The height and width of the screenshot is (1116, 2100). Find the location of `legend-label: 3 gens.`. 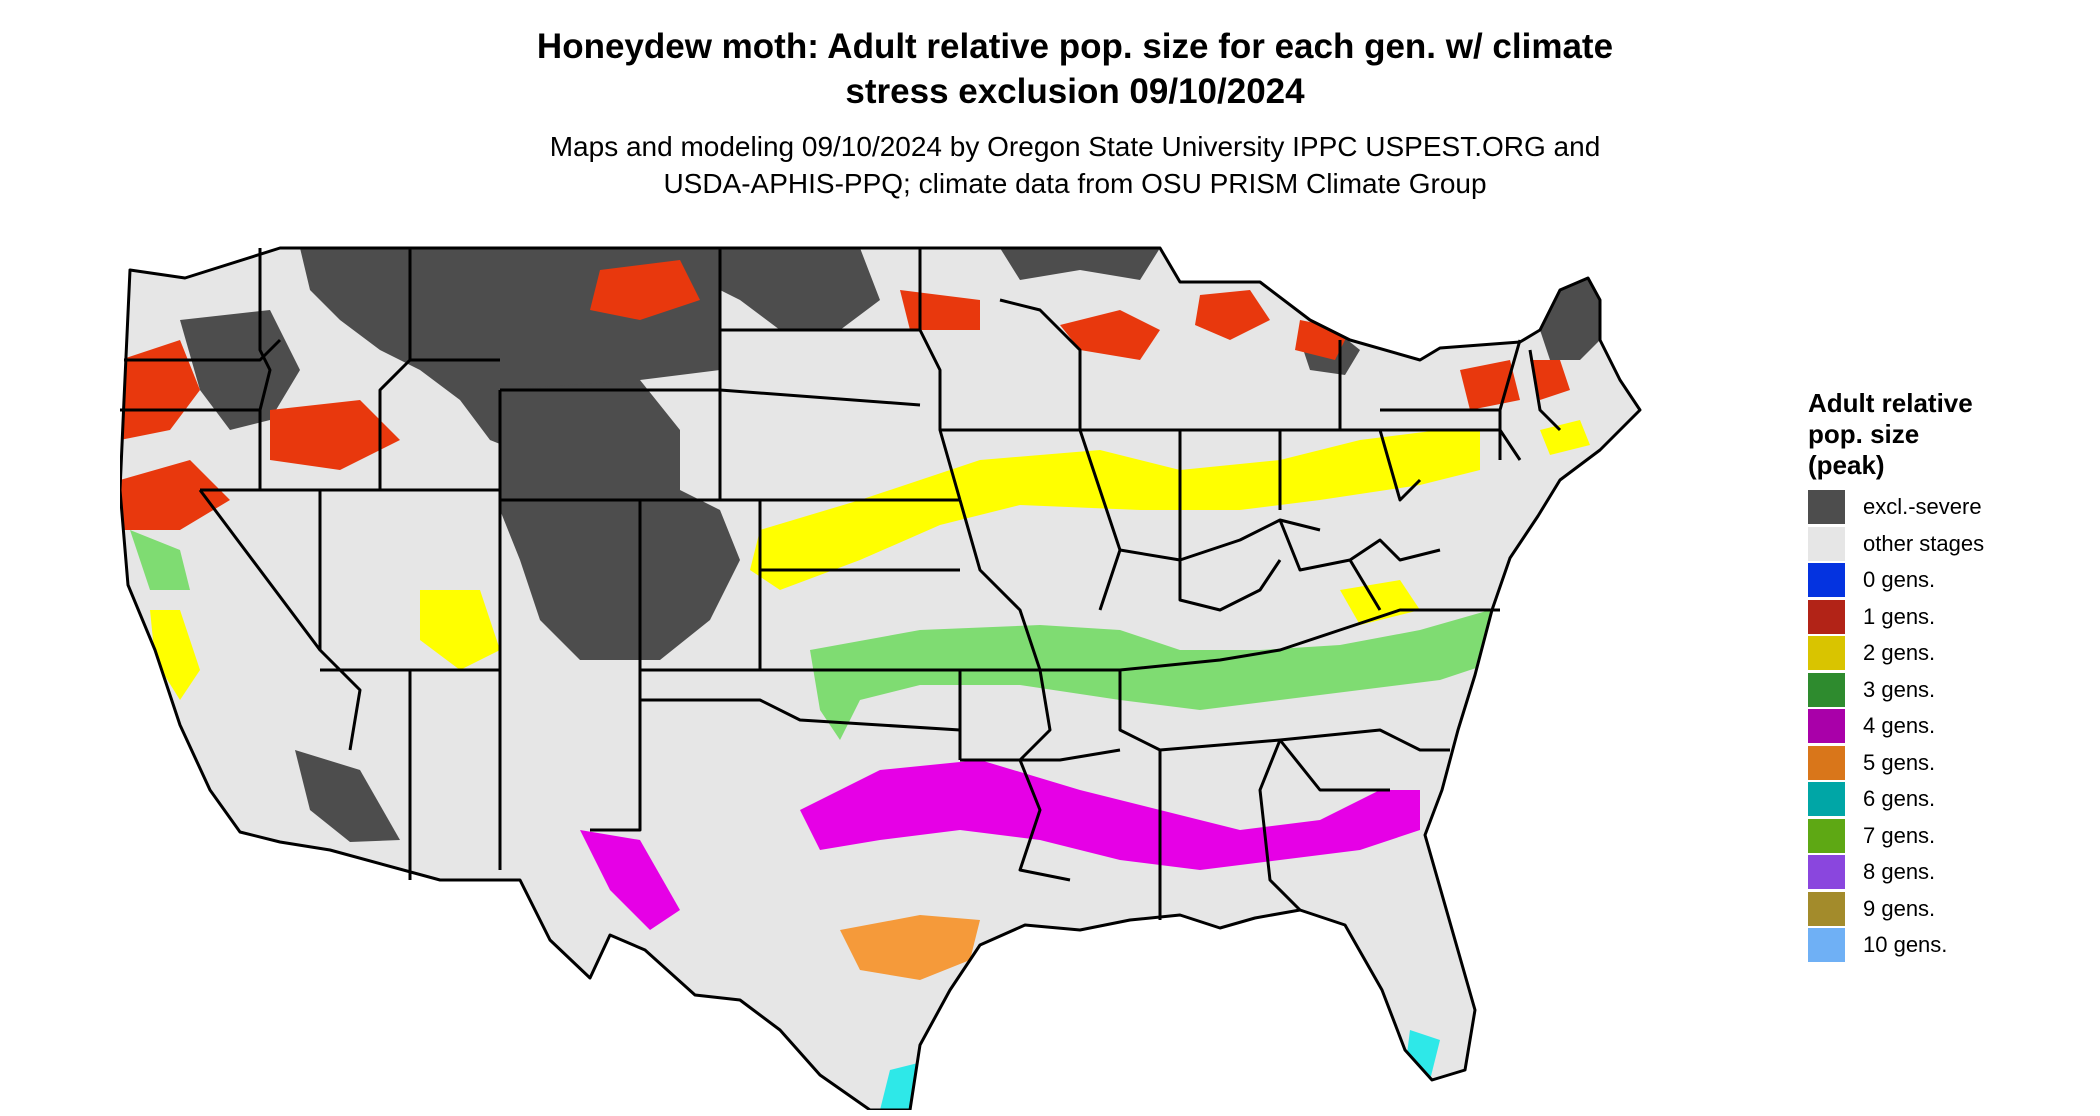

legend-label: 3 gens. is located at coordinates (1899, 689).